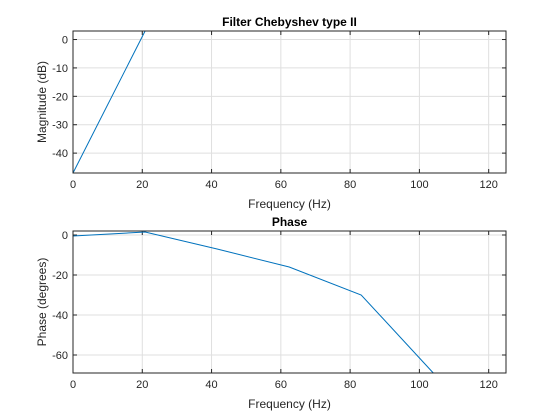  What do you see at coordinates (42, 102) in the screenshot?
I see `magnitude-y-axis-label: Magnitude (dB)` at bounding box center [42, 102].